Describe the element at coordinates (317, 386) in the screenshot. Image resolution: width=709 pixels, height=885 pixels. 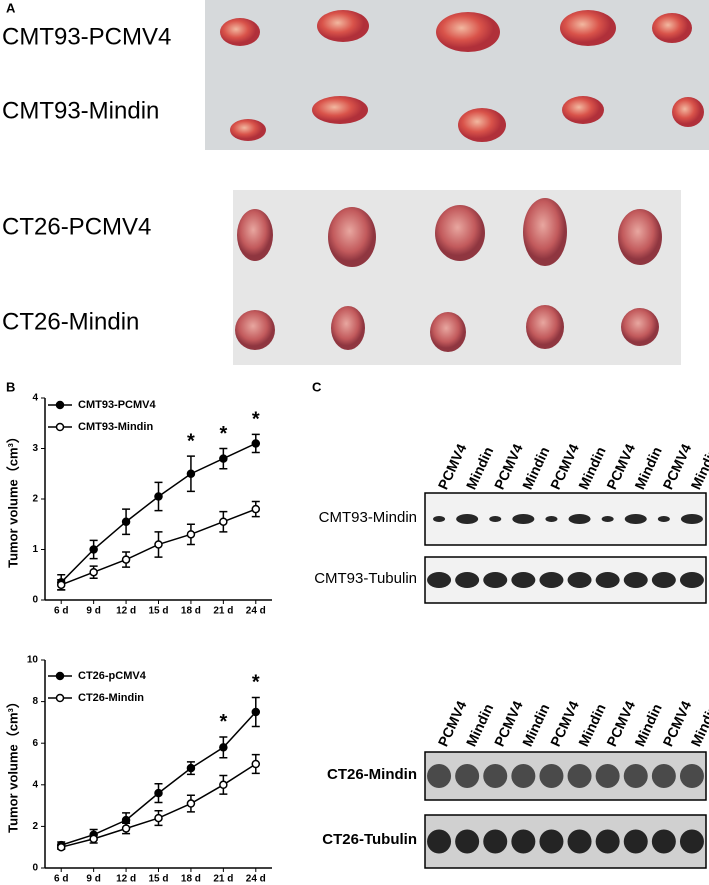
I see `panel-label: C` at that location.